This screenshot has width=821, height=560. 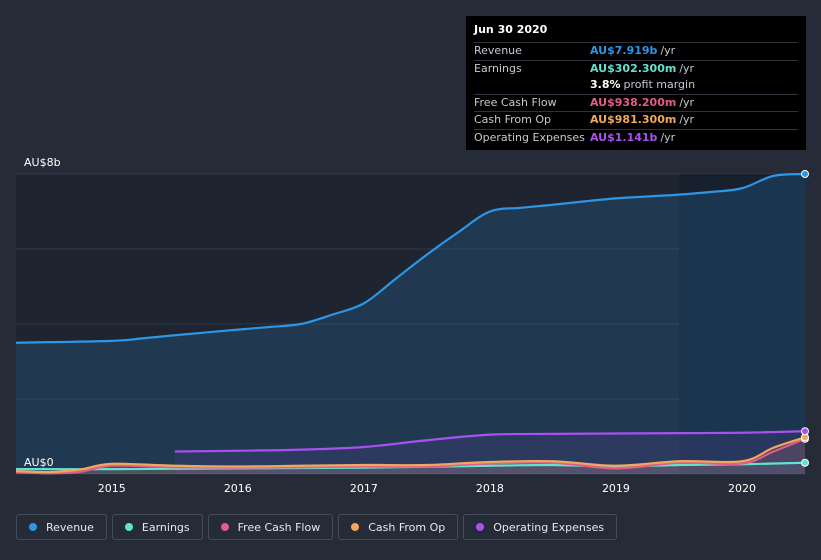 What do you see at coordinates (805, 174) in the screenshot?
I see `end-marker-revenue` at bounding box center [805, 174].